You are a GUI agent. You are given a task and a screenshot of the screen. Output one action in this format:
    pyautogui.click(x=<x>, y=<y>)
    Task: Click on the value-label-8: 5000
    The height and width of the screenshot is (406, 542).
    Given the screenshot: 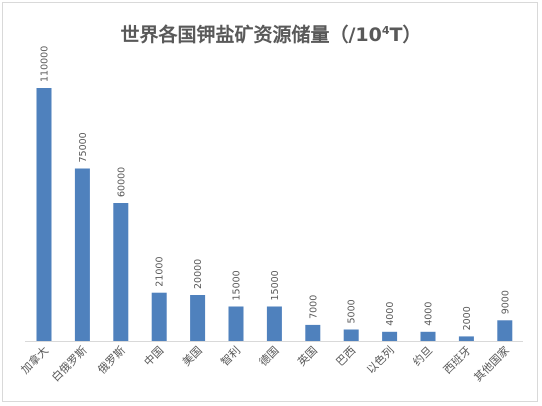 What is the action you would take?
    pyautogui.click(x=352, y=311)
    